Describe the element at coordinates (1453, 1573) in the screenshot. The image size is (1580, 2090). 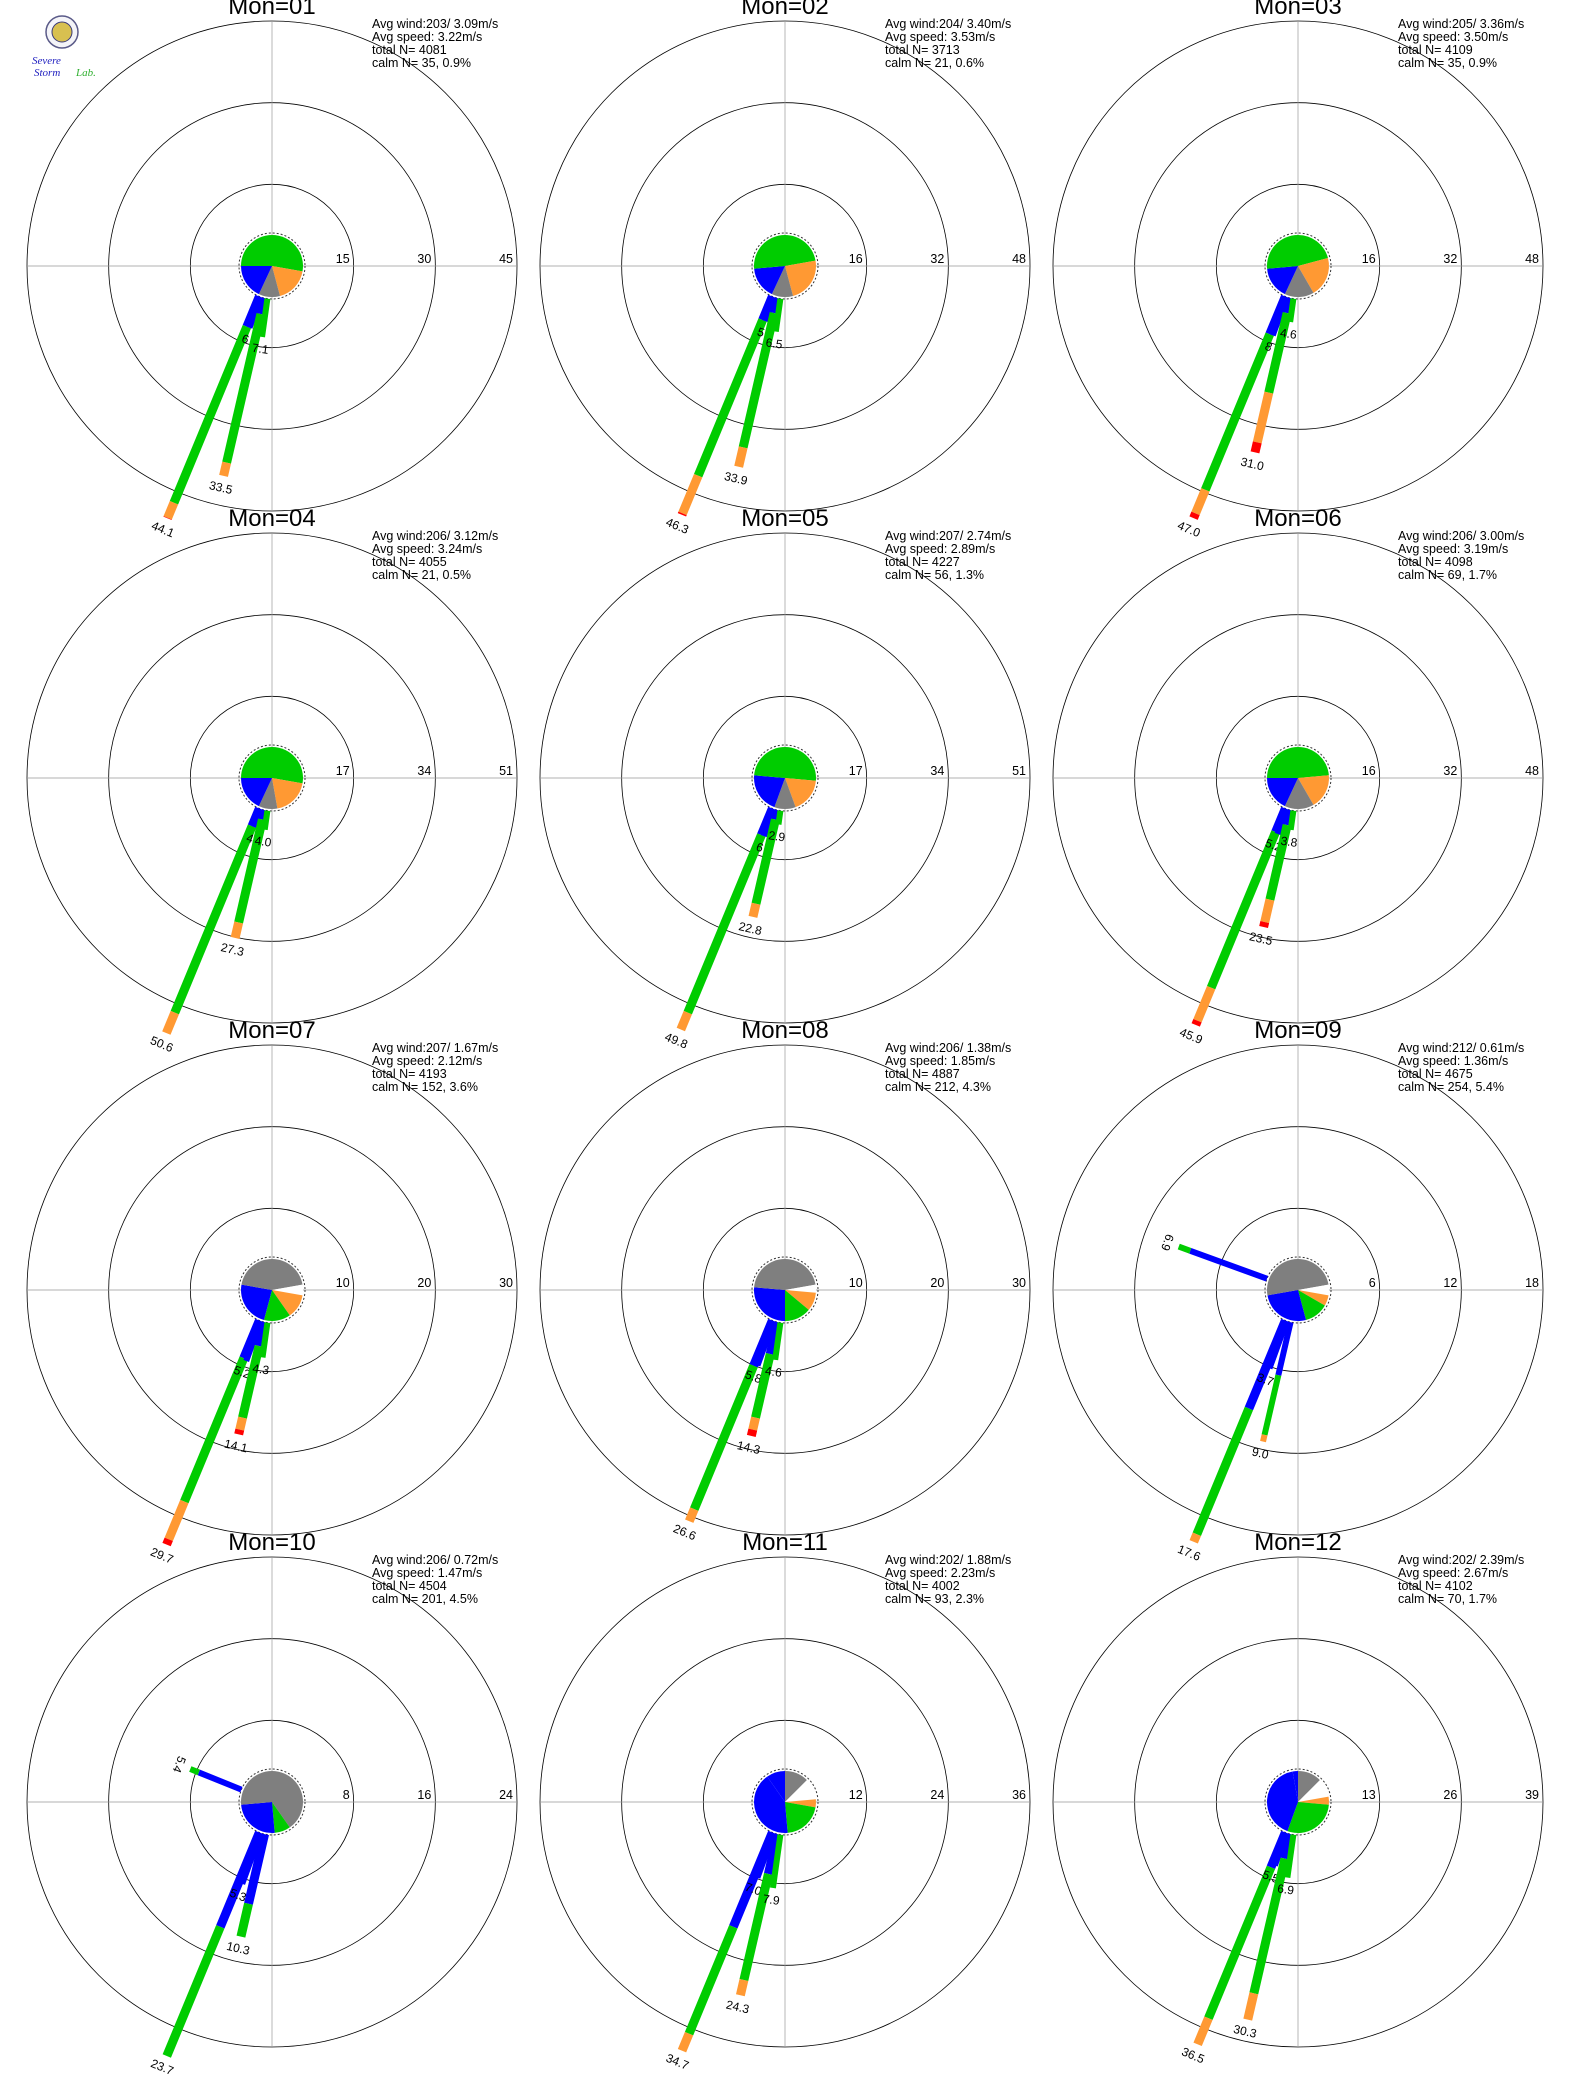
I see `stat-avg-speed: Avg speed: 2.67m/s` at that location.